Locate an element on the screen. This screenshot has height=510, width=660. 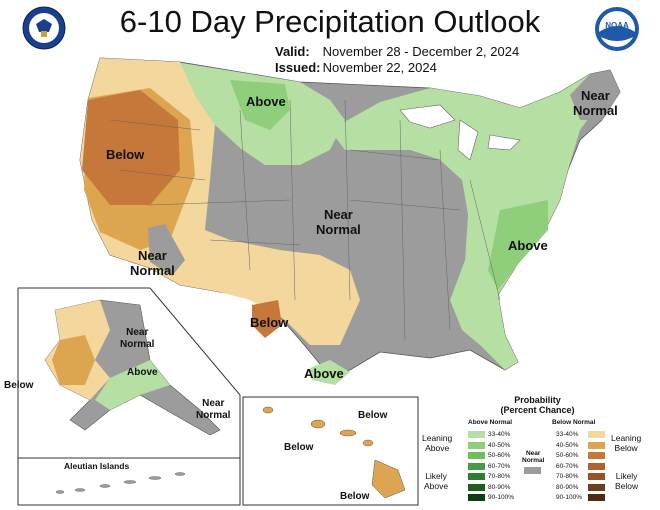
legend-likely-above: Likely Above is located at coordinates (436, 481).